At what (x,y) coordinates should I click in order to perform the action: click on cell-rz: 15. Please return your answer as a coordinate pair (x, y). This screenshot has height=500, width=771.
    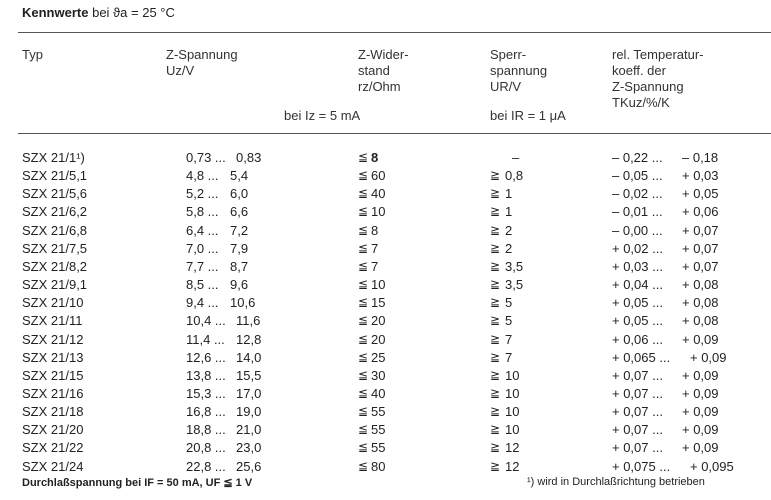
    Looking at the image, I should click on (378, 303).